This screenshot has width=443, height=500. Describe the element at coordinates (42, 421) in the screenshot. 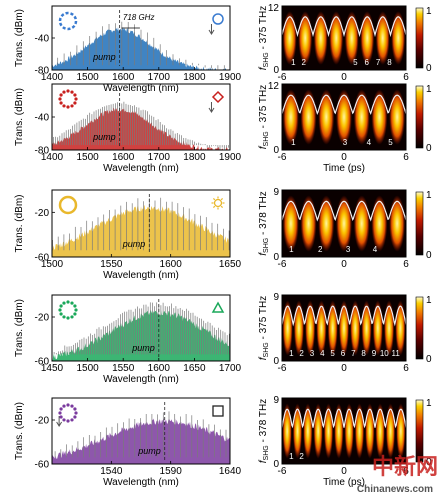

I see `y-tick-label-5-0: -20` at that location.